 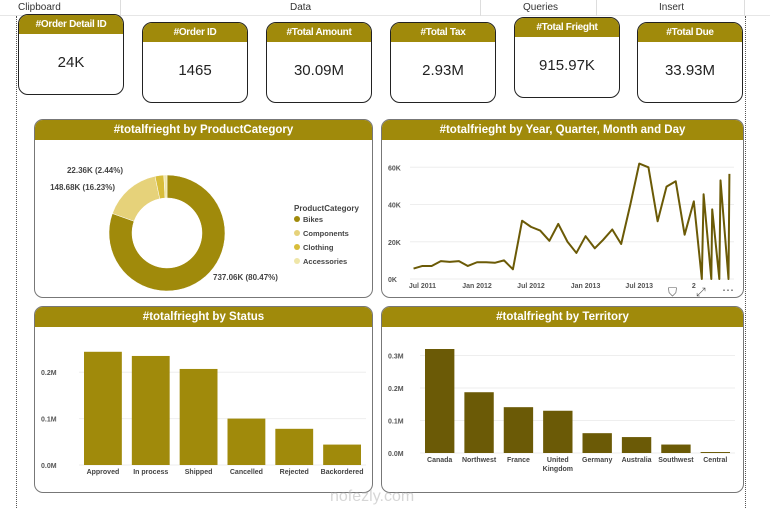 I want to click on x-tick-label: Shipped, so click(x=199, y=472).